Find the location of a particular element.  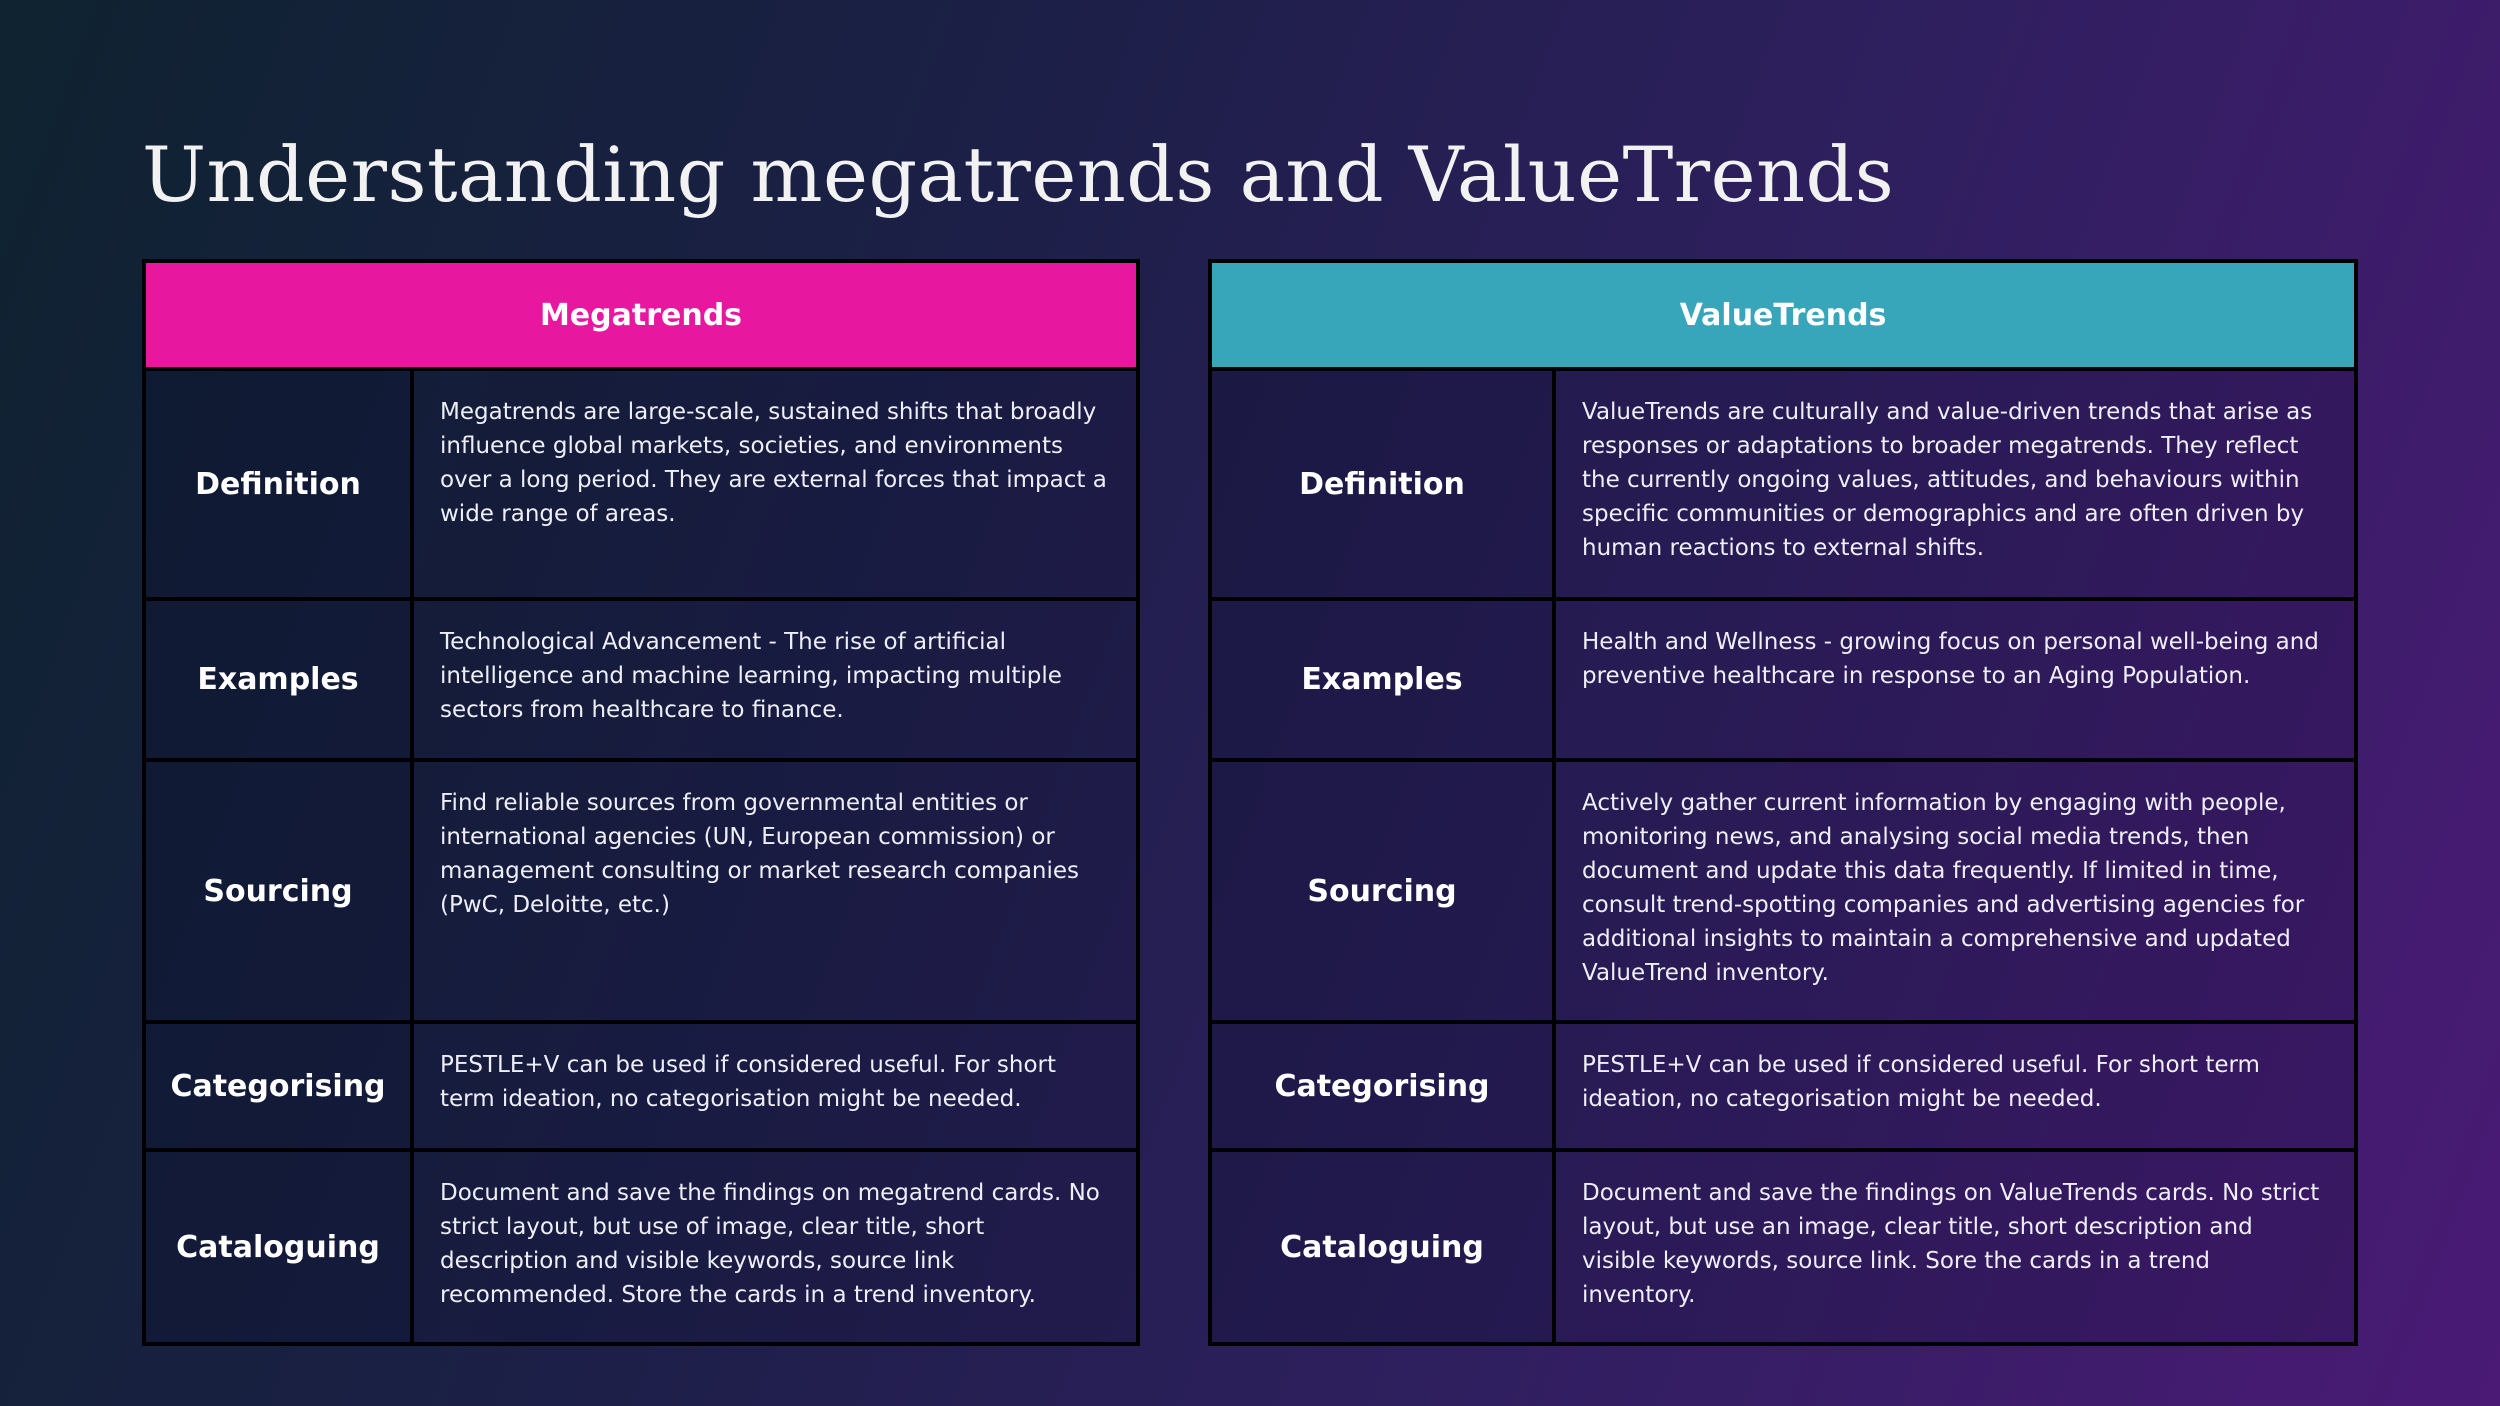

valuetrends-header: ValueTrends is located at coordinates (1783, 315).